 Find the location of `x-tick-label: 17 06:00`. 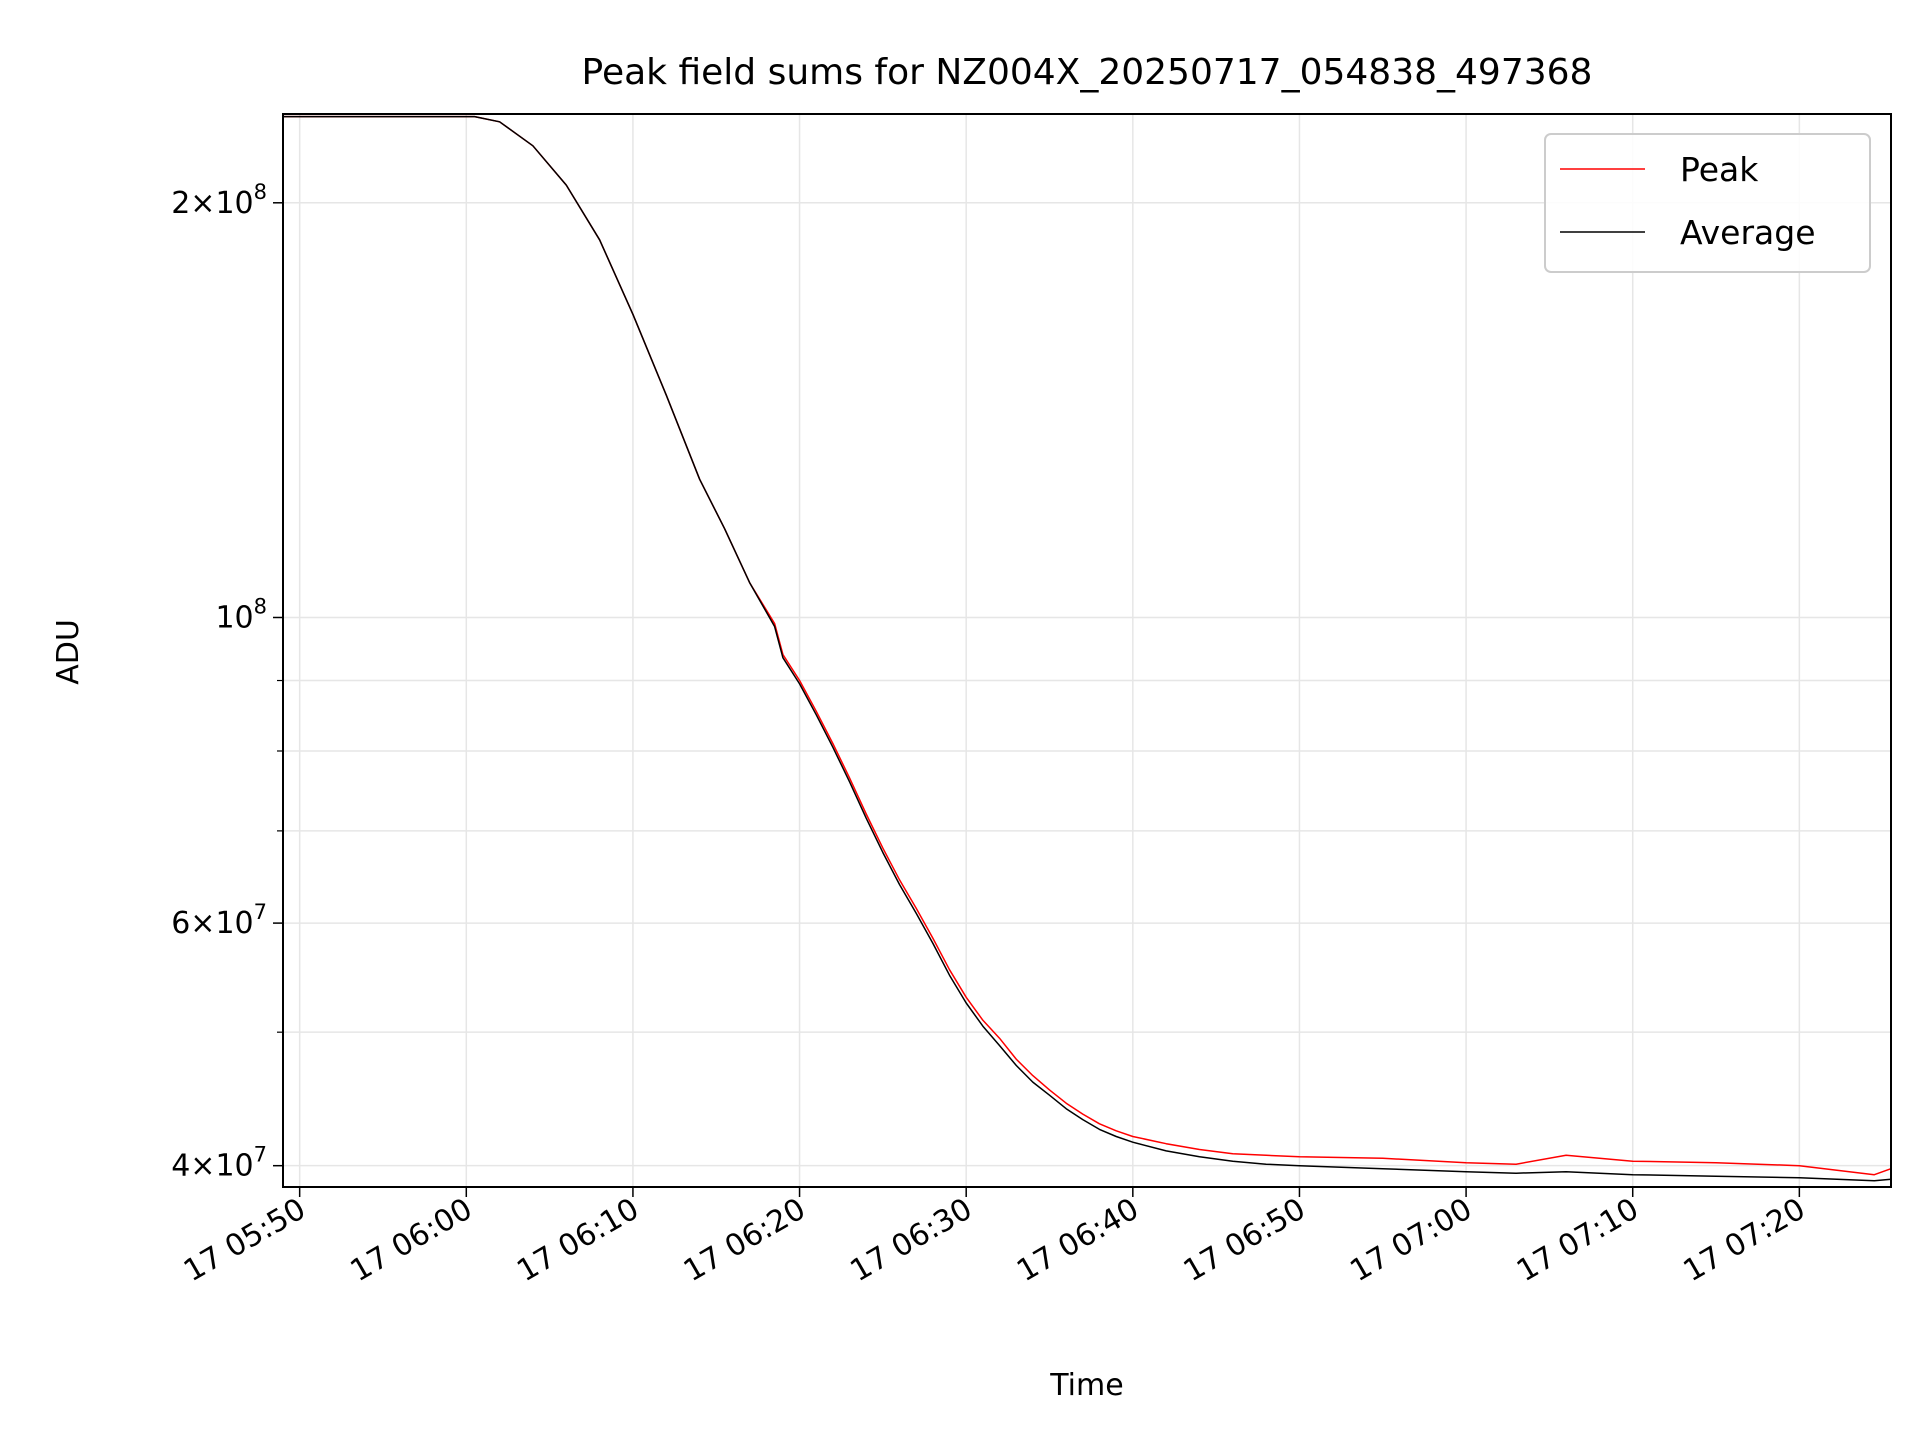

x-tick-label: 17 06:00 is located at coordinates (412, 1240).